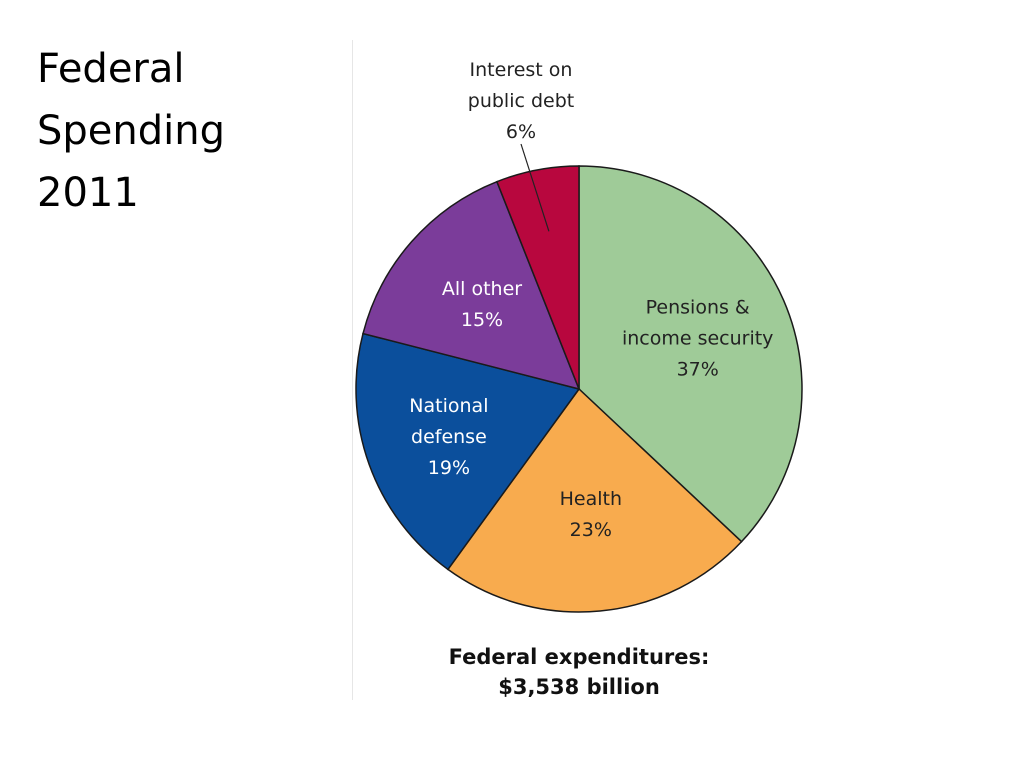  What do you see at coordinates (579, 687) in the screenshot?
I see `total-label-line-2: $3,538 billion` at bounding box center [579, 687].